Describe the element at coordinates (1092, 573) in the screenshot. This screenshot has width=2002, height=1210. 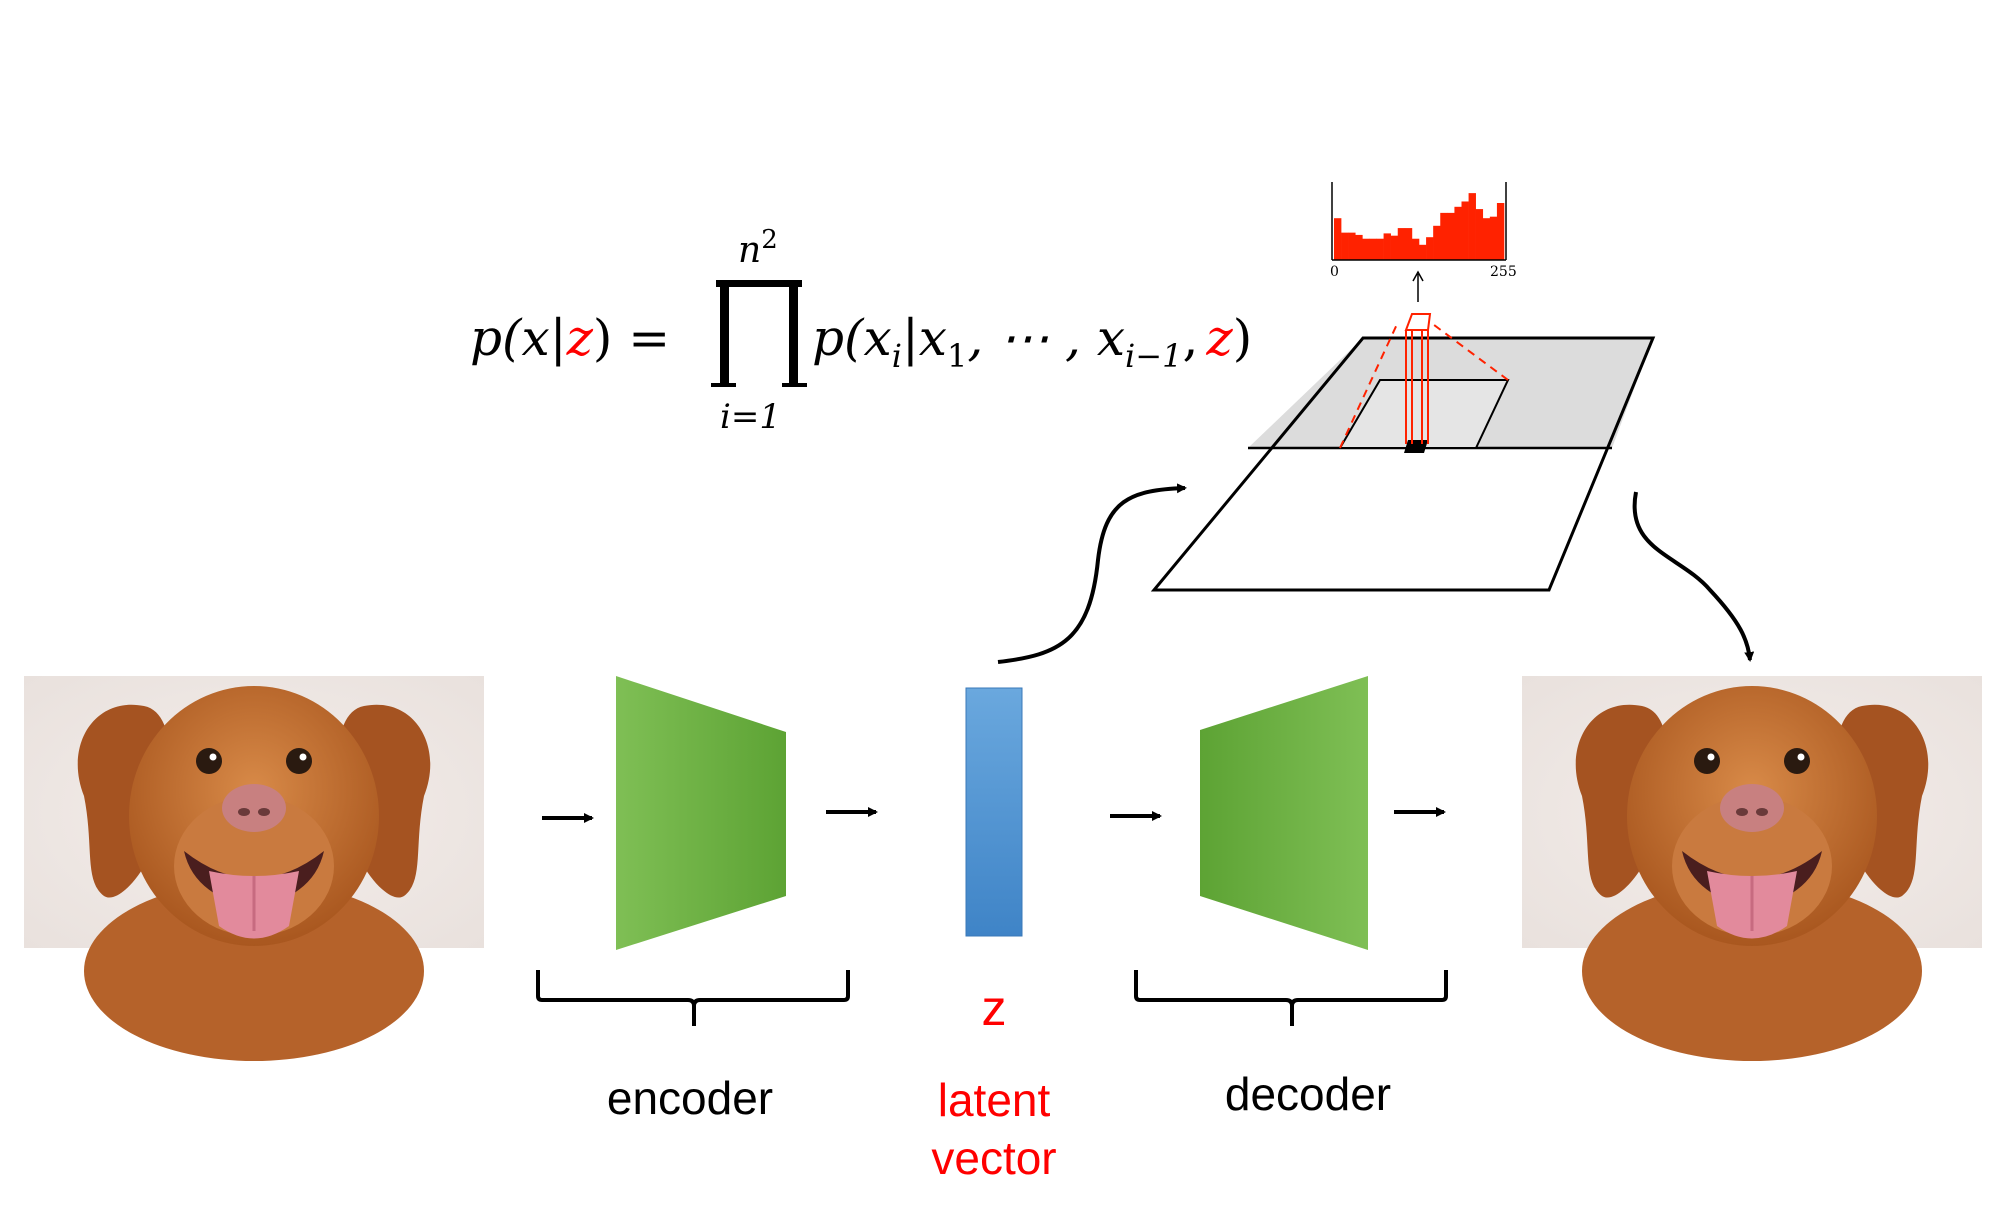
I see `curved-arrow-to-grid` at that location.